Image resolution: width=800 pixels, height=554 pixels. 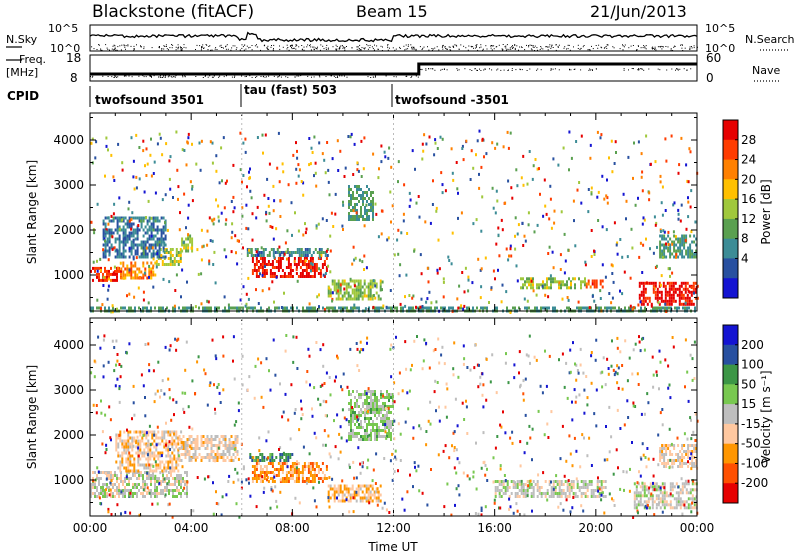 What do you see at coordinates (748, 179) in the screenshot?
I see `colorbar-tick-label: 20` at bounding box center [748, 179].